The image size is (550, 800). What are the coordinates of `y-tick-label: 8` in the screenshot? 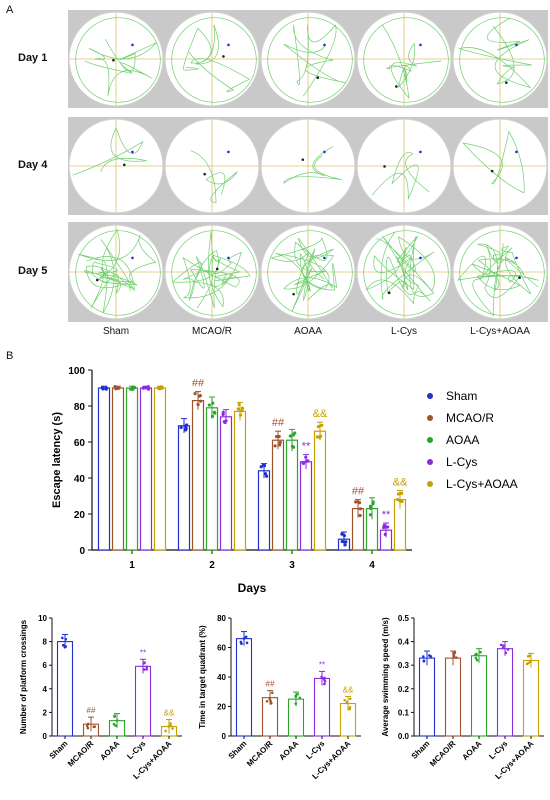 It's located at (45, 642).